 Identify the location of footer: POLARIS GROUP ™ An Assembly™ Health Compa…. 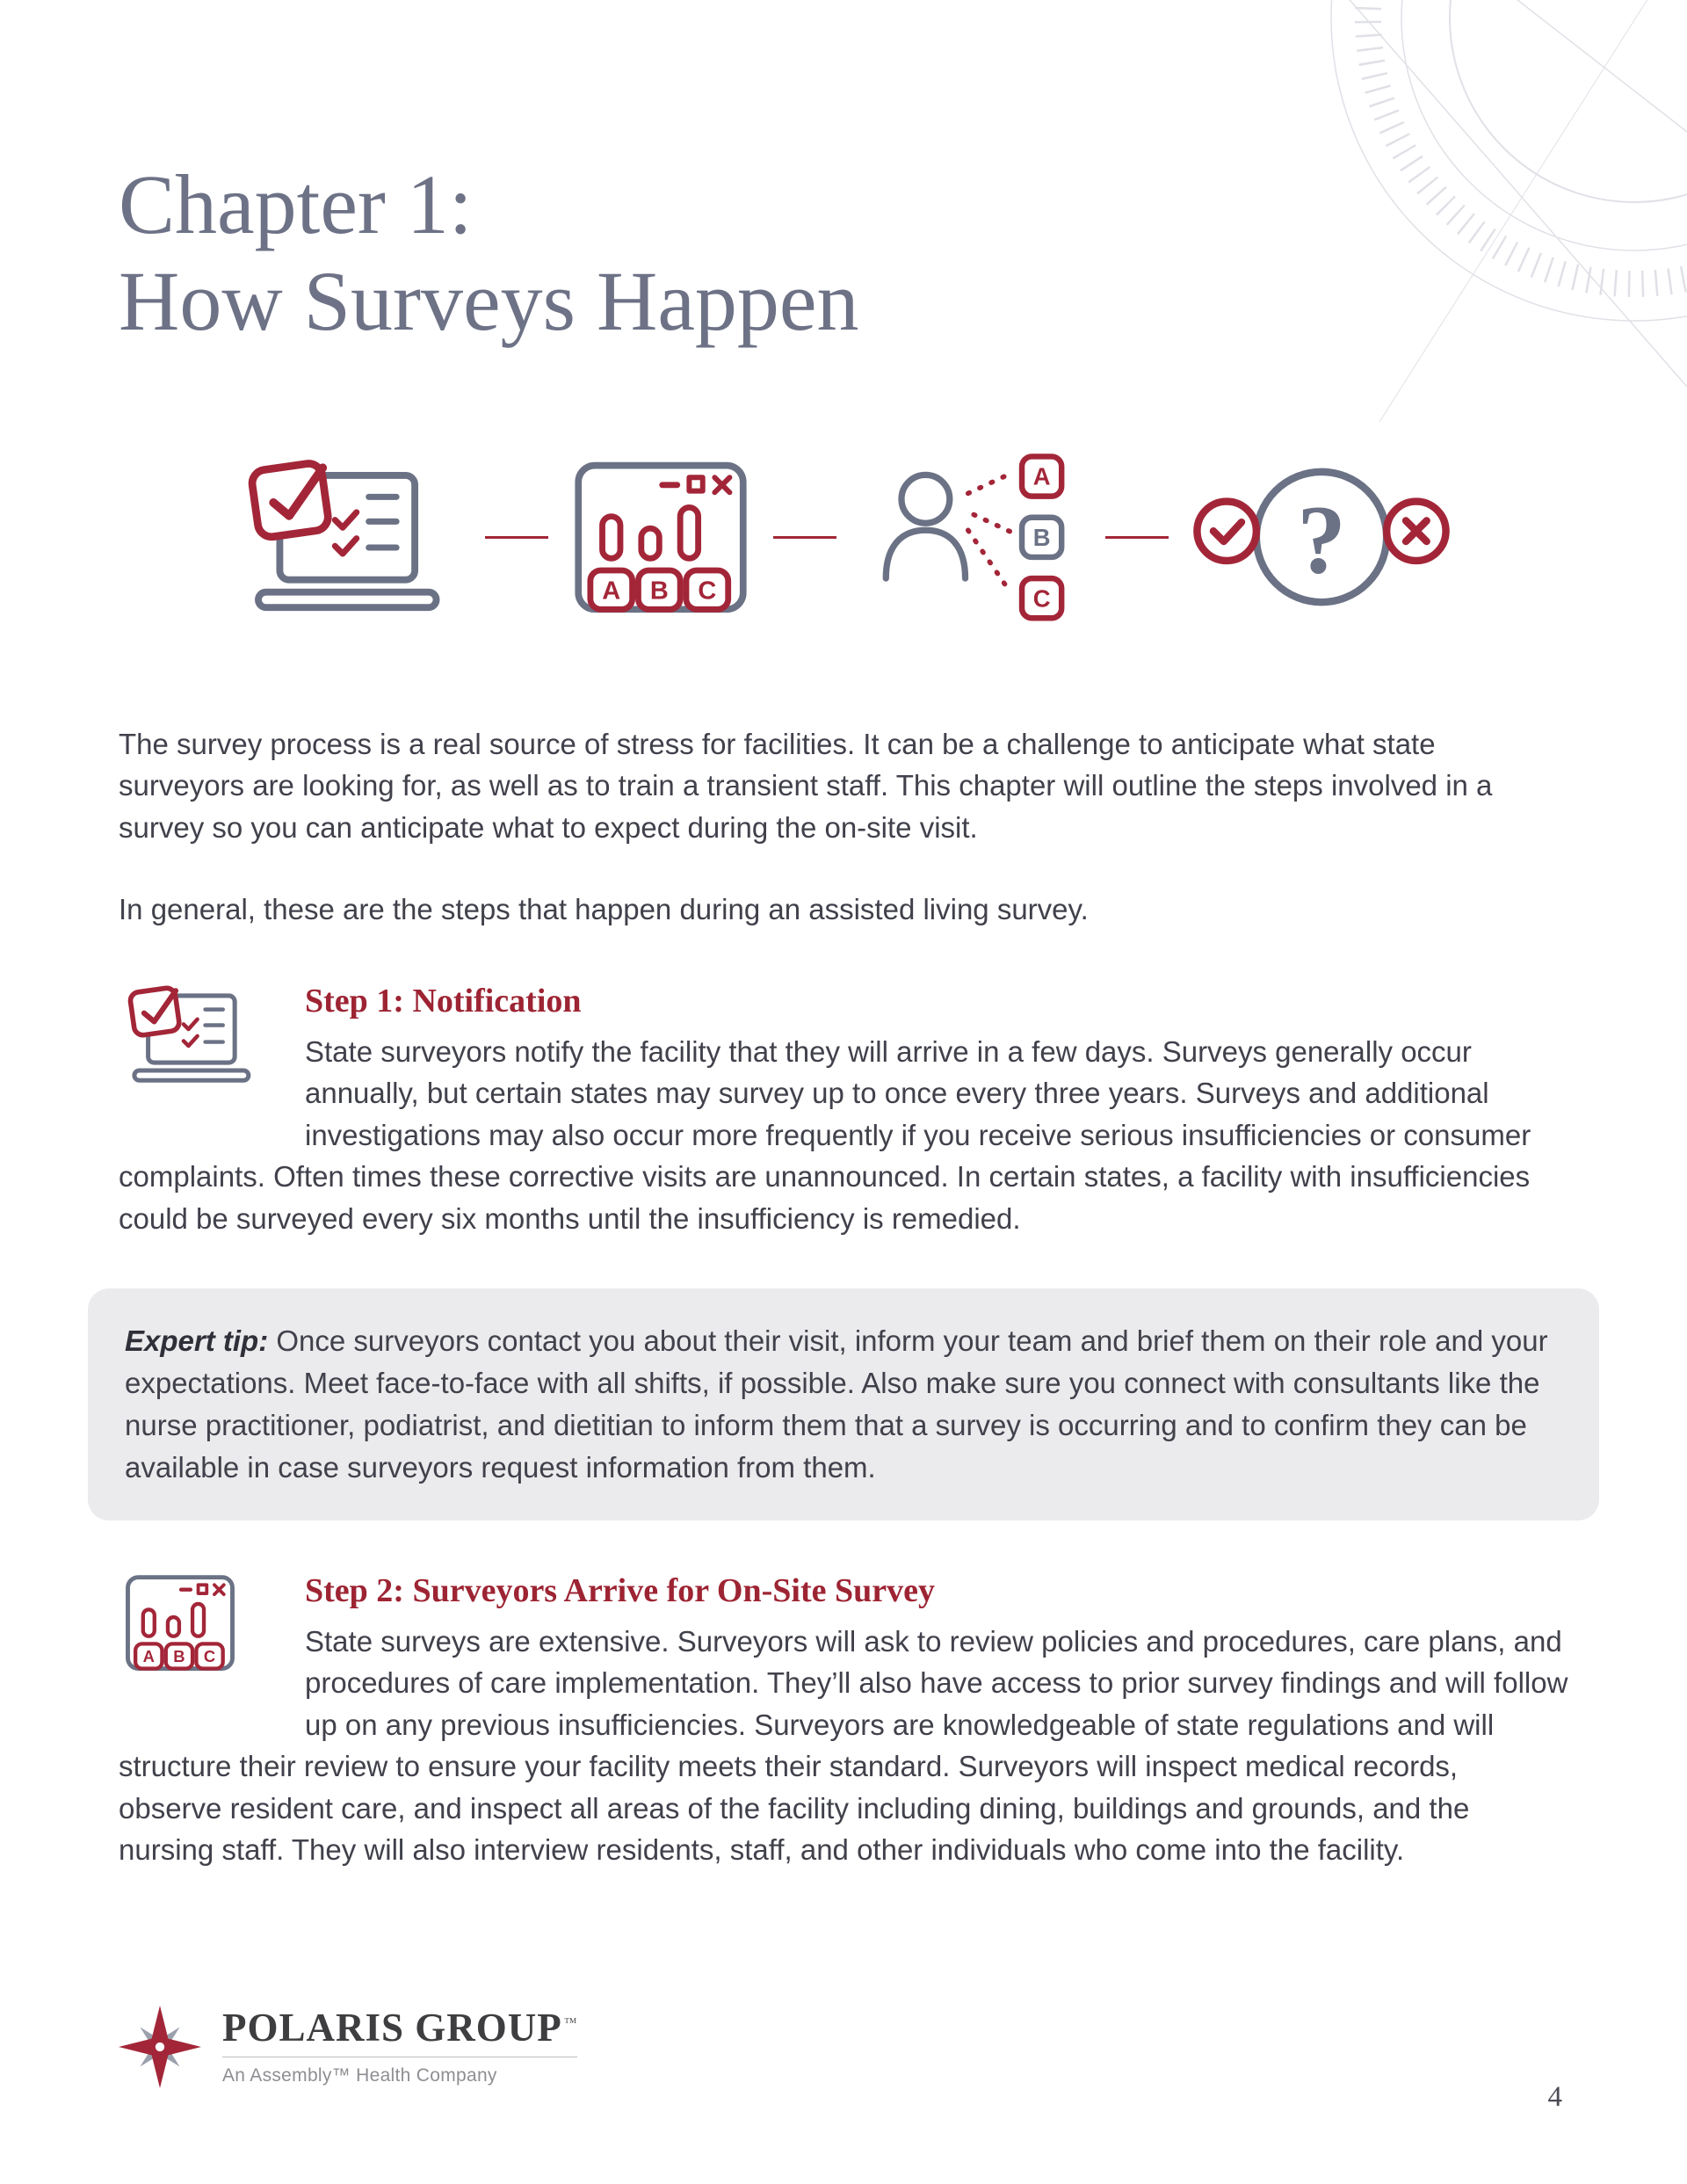
(348, 2046).